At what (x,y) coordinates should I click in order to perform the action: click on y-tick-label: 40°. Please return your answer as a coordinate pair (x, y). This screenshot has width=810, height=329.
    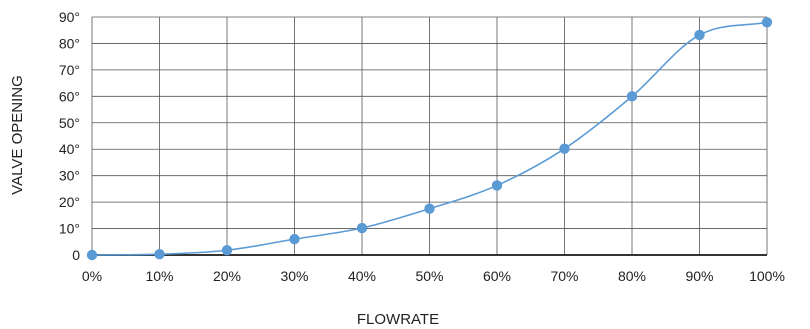
    Looking at the image, I should click on (69, 149).